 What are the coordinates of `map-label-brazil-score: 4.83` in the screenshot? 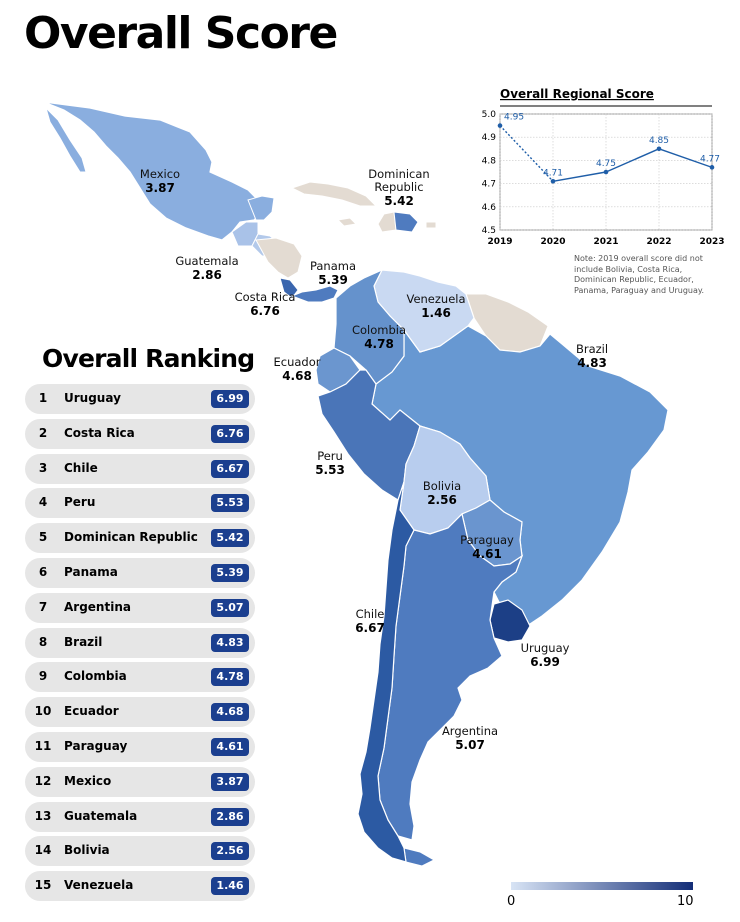 It's located at (592, 363).